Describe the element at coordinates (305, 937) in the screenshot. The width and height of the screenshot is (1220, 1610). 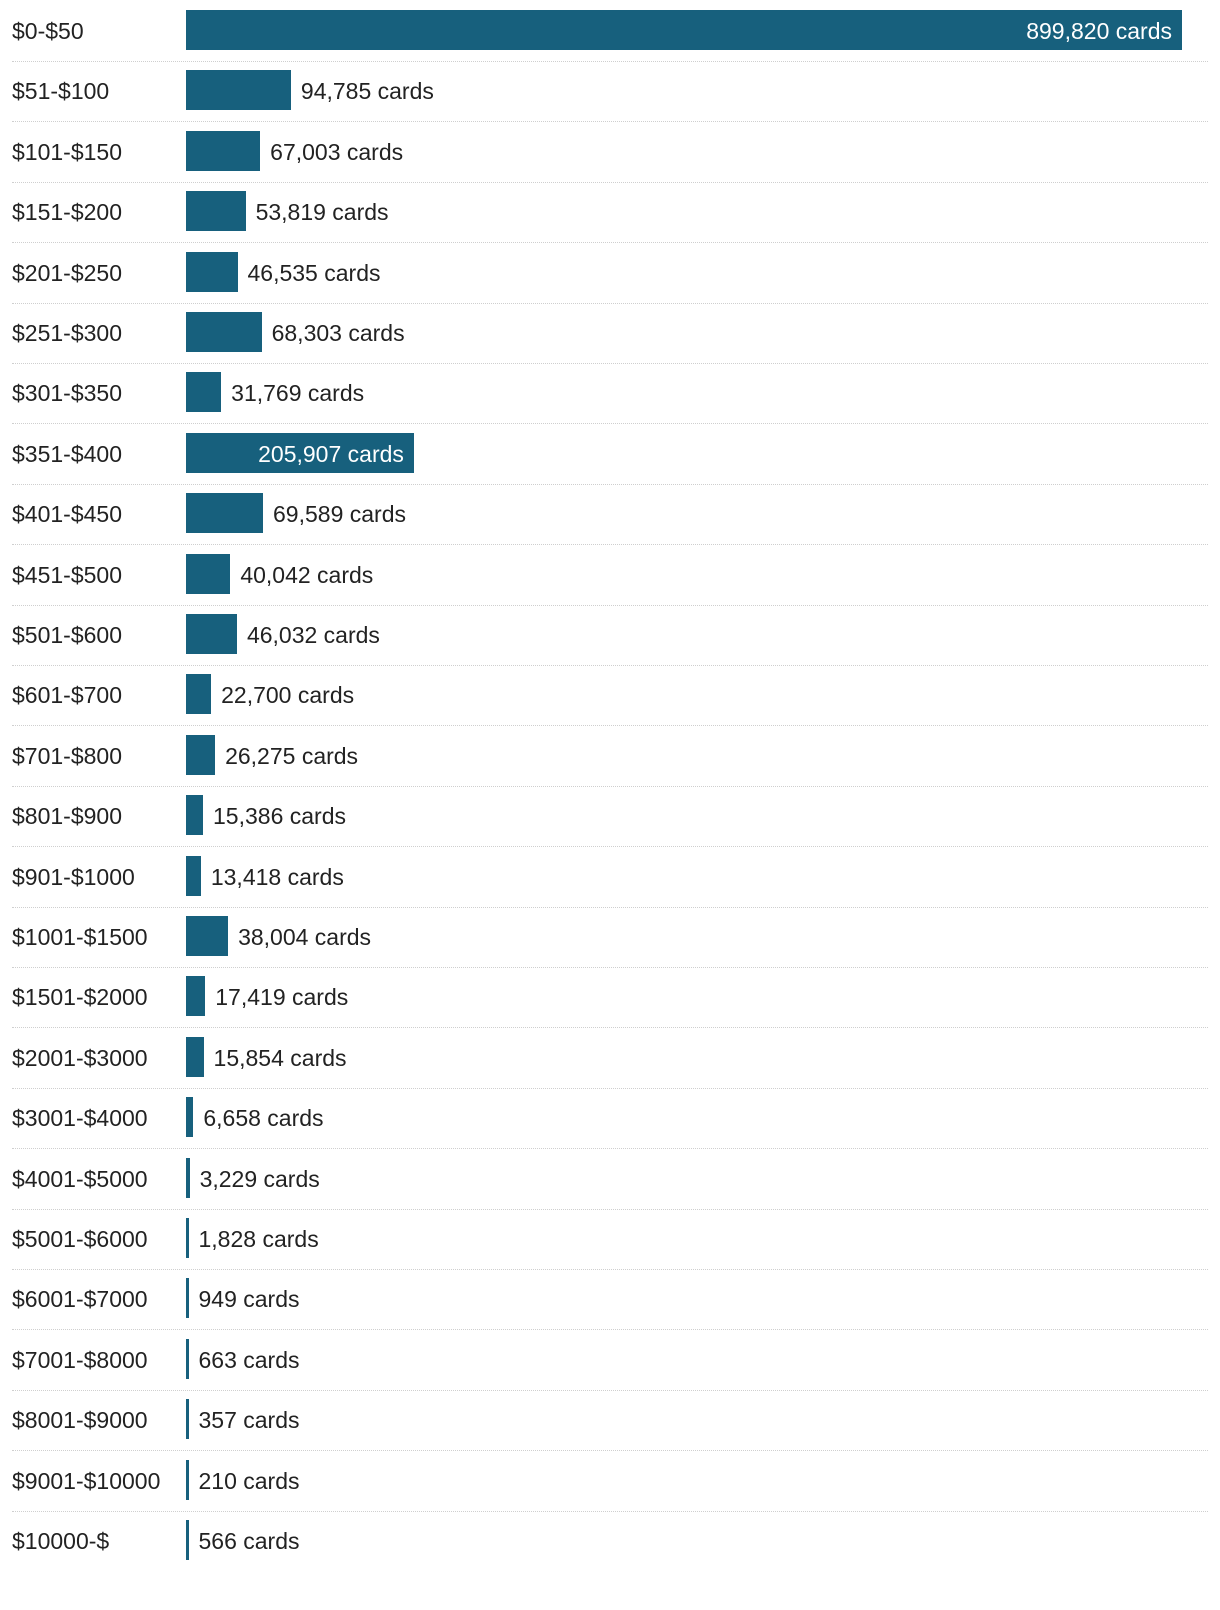
I see `value-label: 38,004 cards` at that location.